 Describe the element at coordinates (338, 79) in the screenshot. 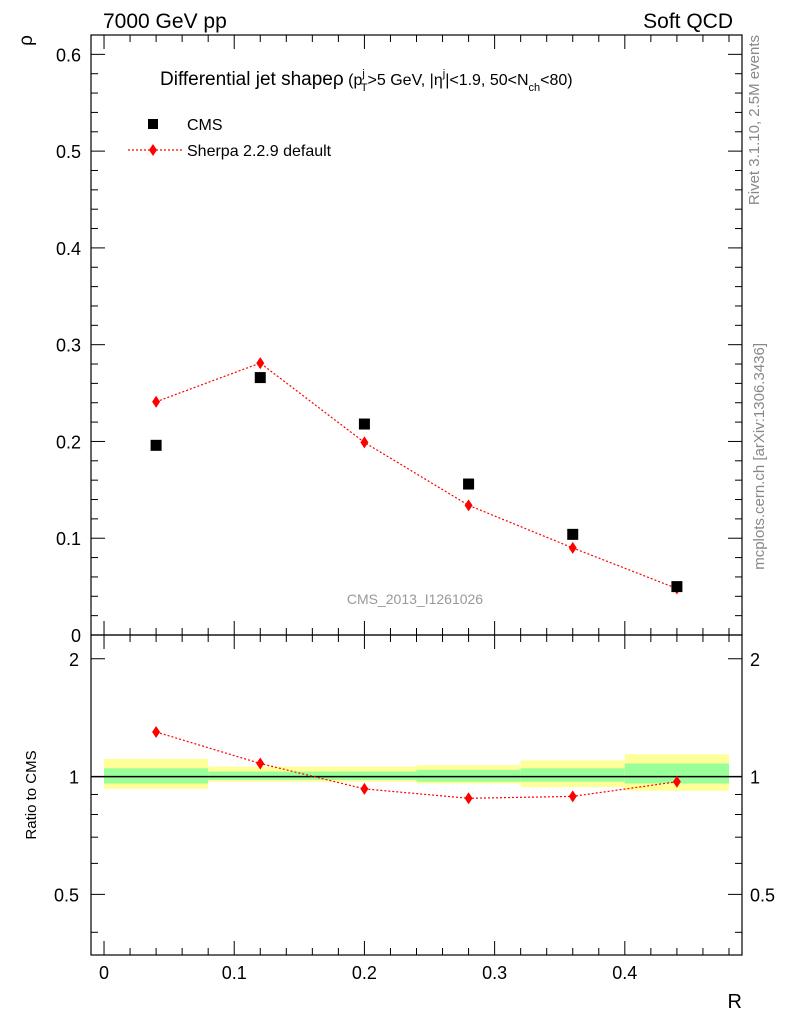

I see `title-rho: ρ` at that location.